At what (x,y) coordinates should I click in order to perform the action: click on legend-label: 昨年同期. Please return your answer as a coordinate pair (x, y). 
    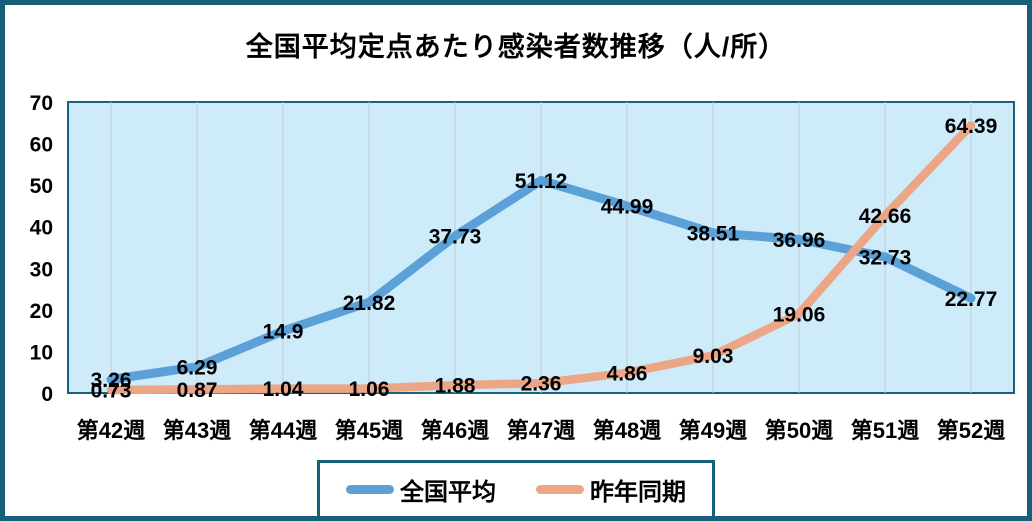
    Looking at the image, I should click on (638, 492).